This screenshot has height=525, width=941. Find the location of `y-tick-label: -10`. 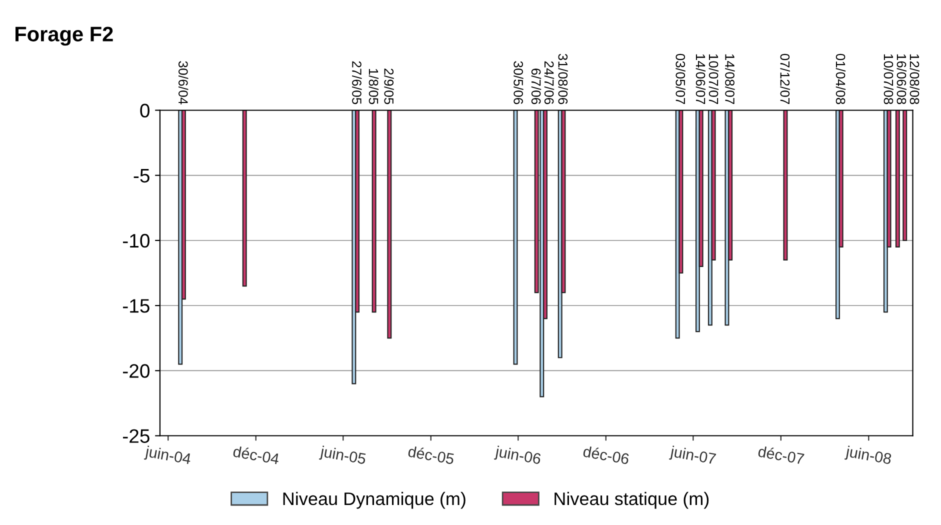

y-tick-label: -10 is located at coordinates (136, 241).